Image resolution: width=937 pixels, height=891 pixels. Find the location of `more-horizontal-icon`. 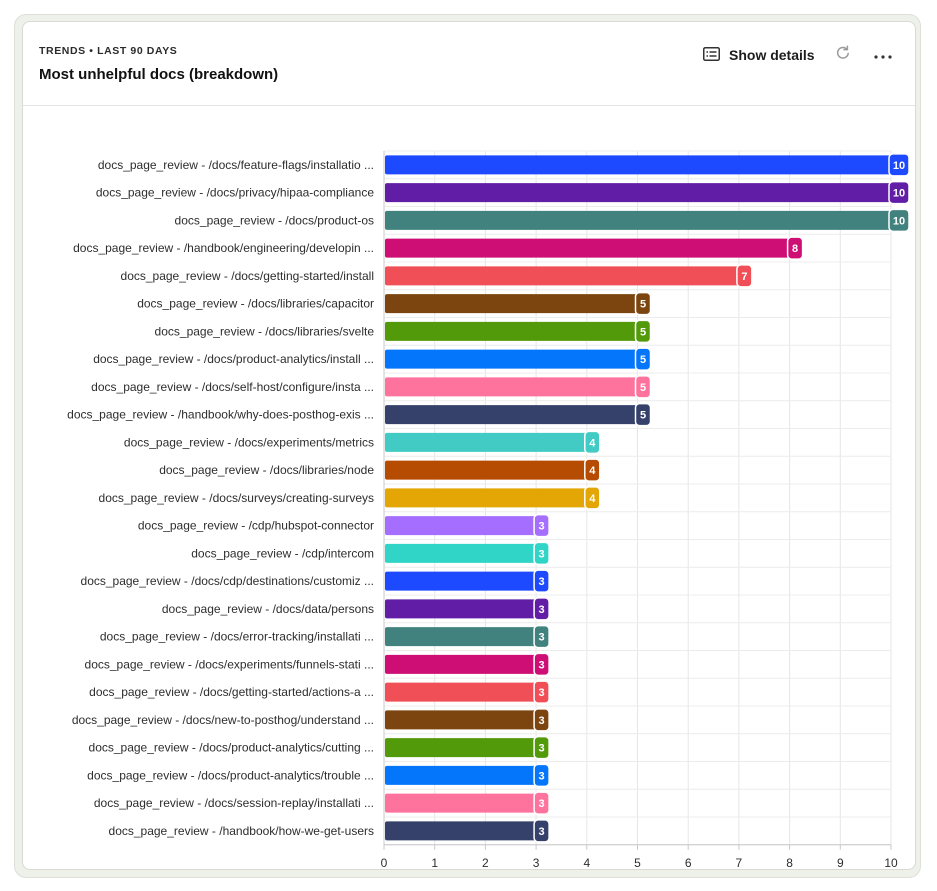

more-horizontal-icon is located at coordinates (883, 55).